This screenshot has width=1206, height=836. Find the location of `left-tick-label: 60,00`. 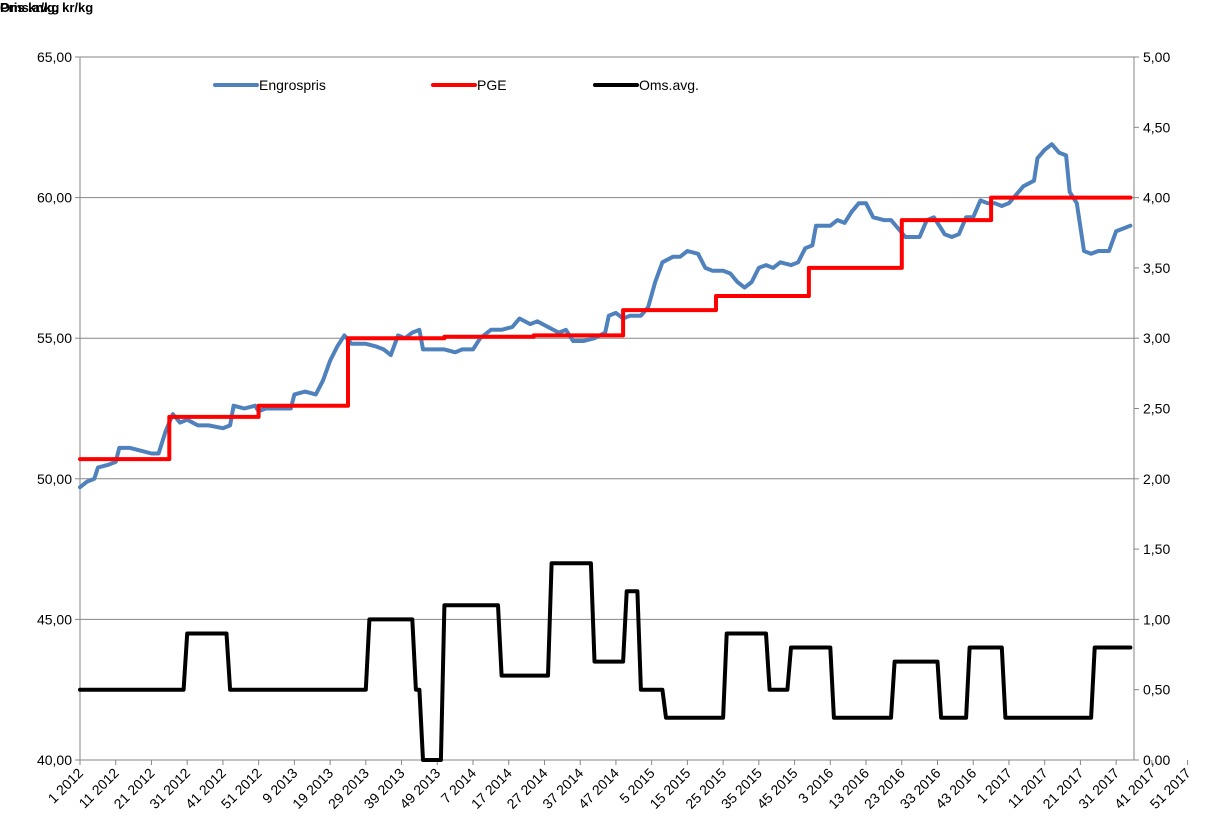

left-tick-label: 60,00 is located at coordinates (54, 198).